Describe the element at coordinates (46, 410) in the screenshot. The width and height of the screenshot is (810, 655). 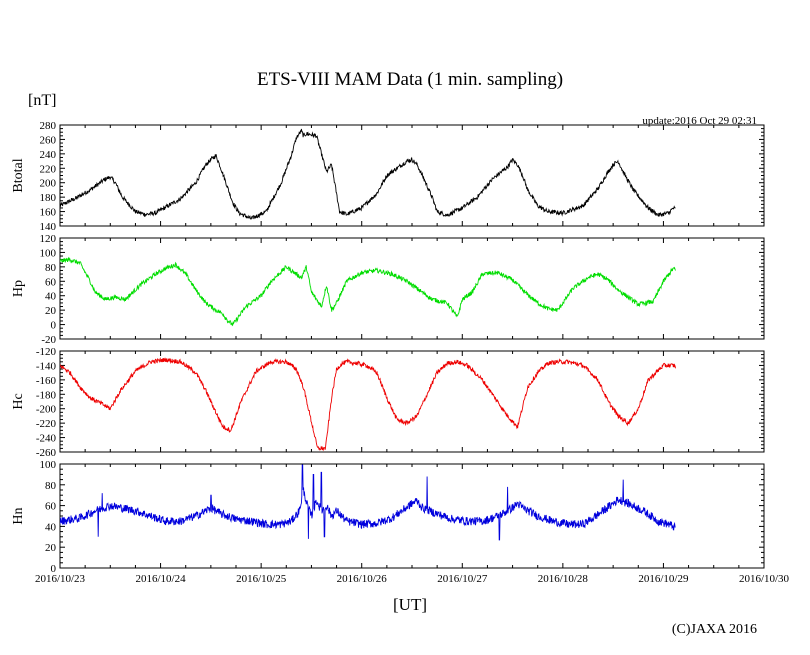
I see `y-tick-label: -200` at that location.